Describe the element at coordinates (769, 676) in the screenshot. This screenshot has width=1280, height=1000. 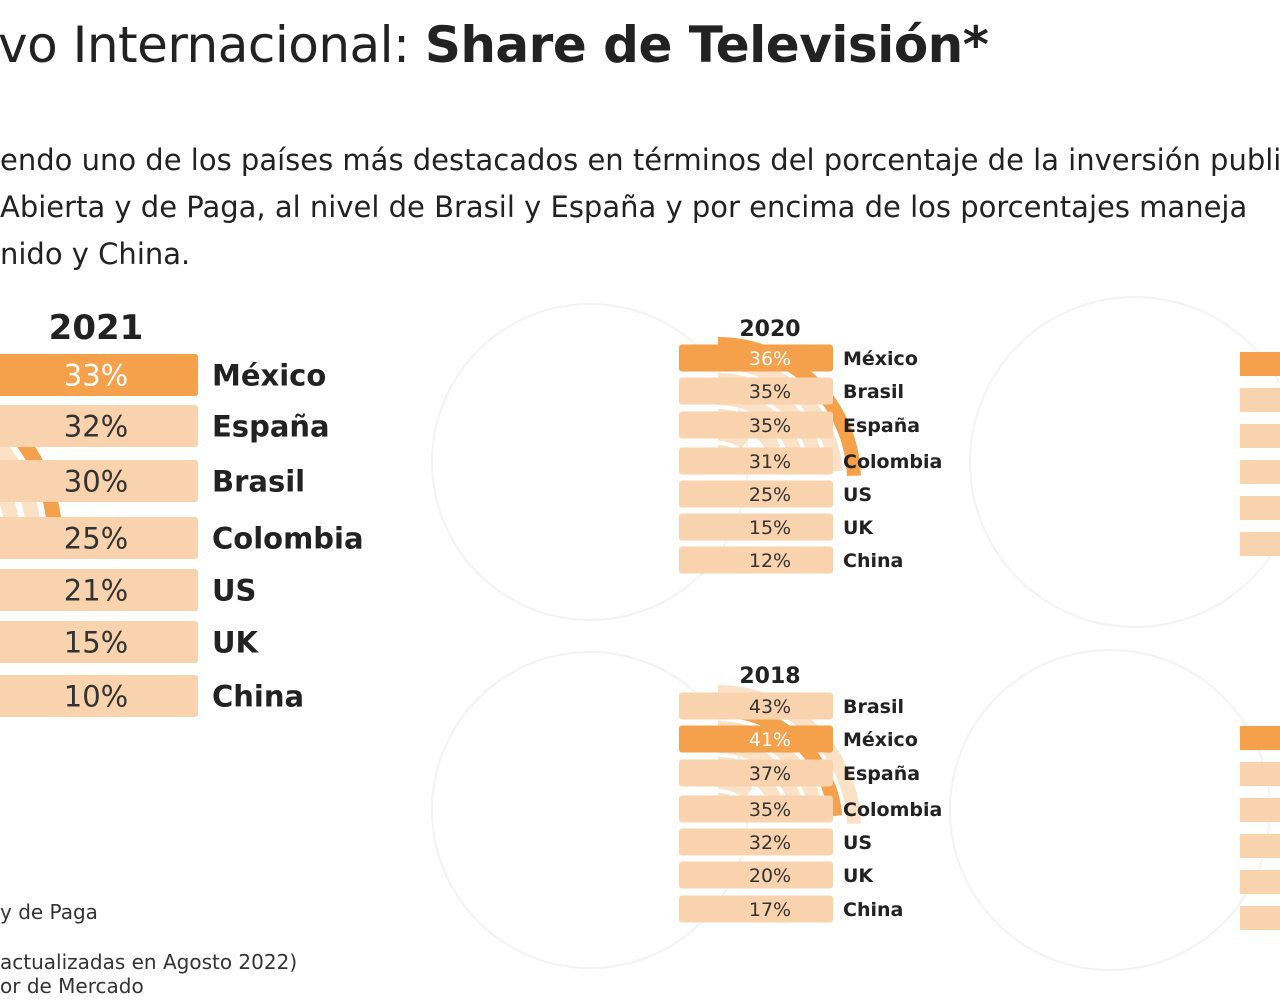
I see `chart-year: 2018` at that location.